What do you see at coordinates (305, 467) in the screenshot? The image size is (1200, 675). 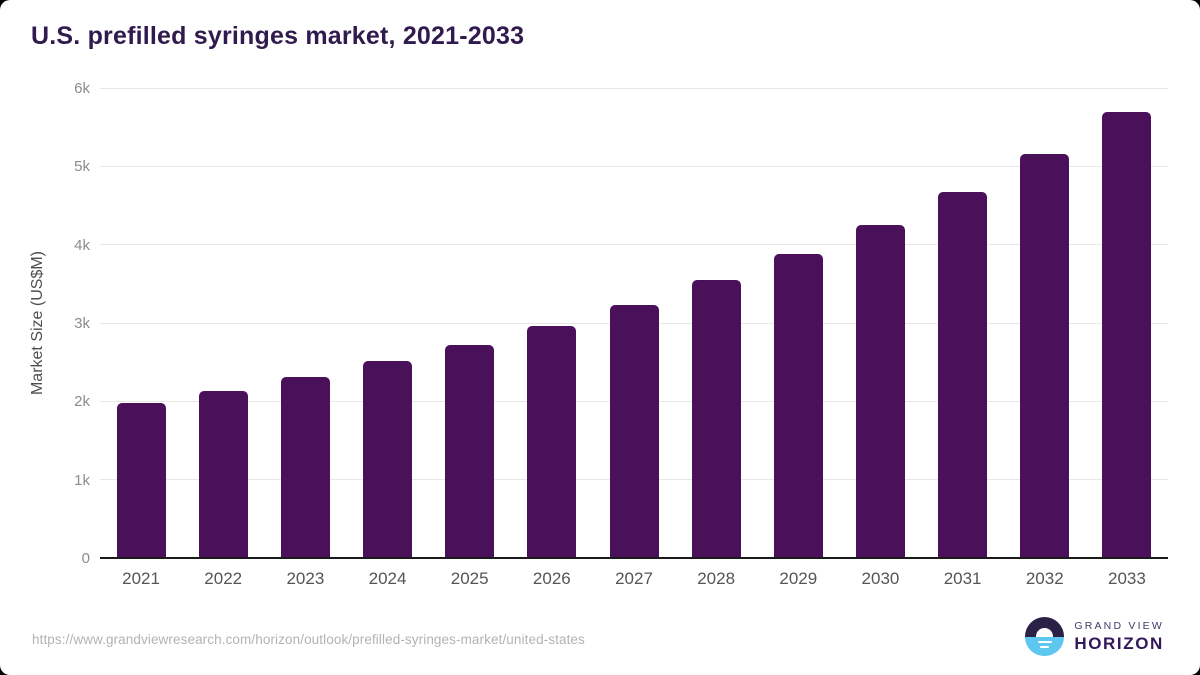 I see `bar-2023` at bounding box center [305, 467].